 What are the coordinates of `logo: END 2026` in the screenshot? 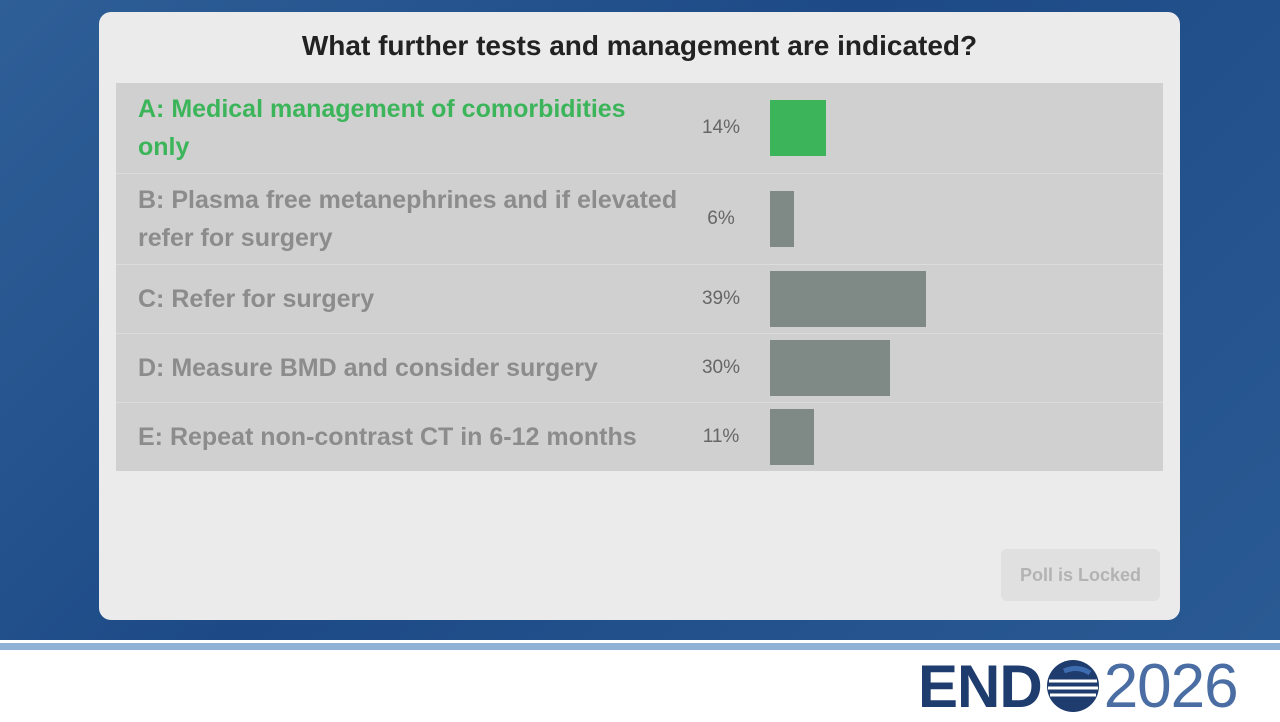 It's located at (1078, 686).